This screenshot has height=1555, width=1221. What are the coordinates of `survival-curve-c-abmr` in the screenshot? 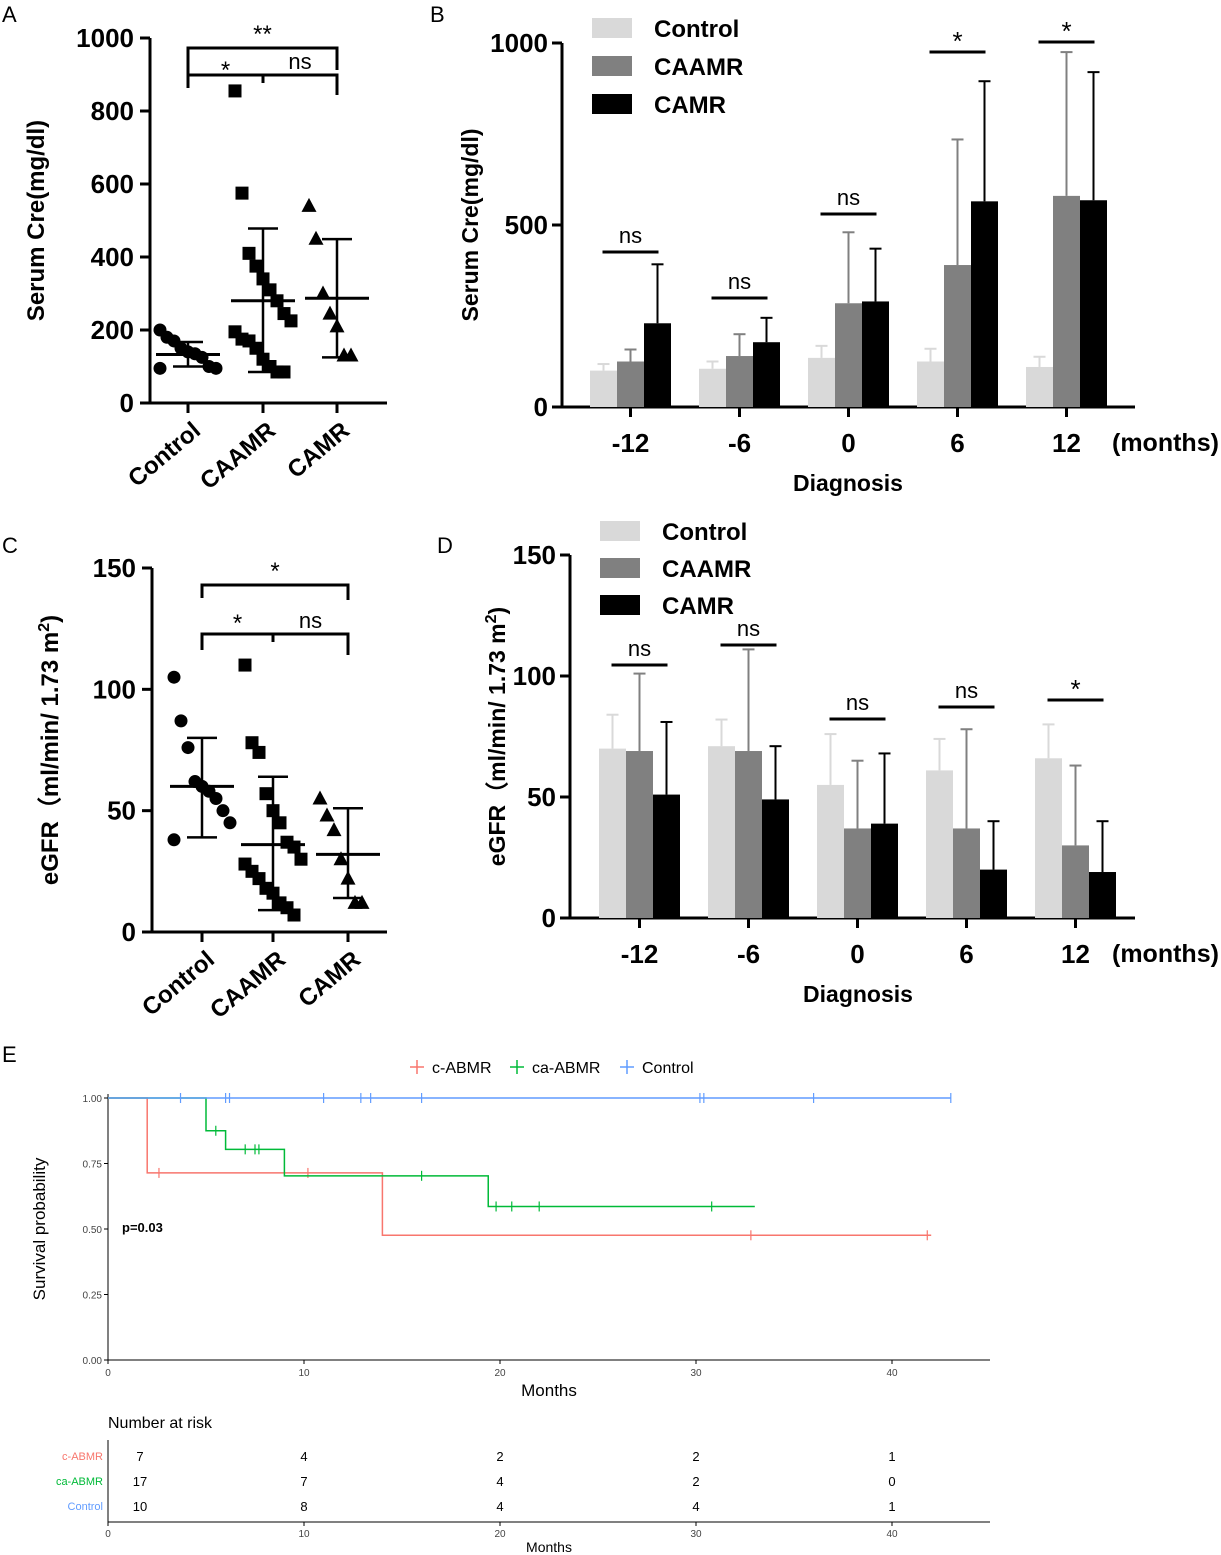 It's located at (520, 1167).